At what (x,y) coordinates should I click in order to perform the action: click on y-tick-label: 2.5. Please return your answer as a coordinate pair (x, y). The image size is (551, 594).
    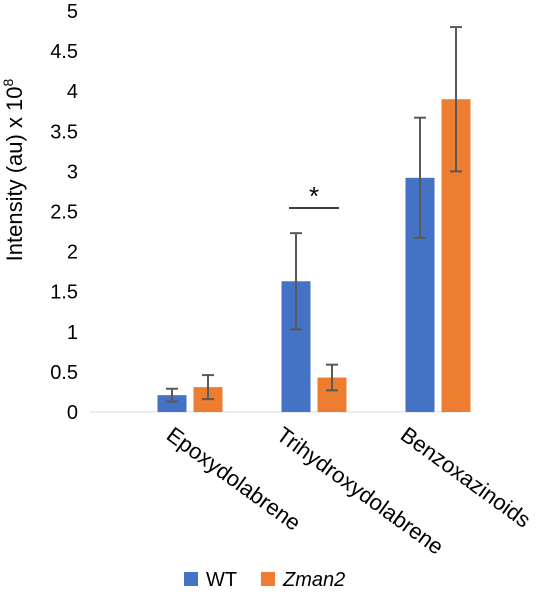
    Looking at the image, I should click on (64, 213).